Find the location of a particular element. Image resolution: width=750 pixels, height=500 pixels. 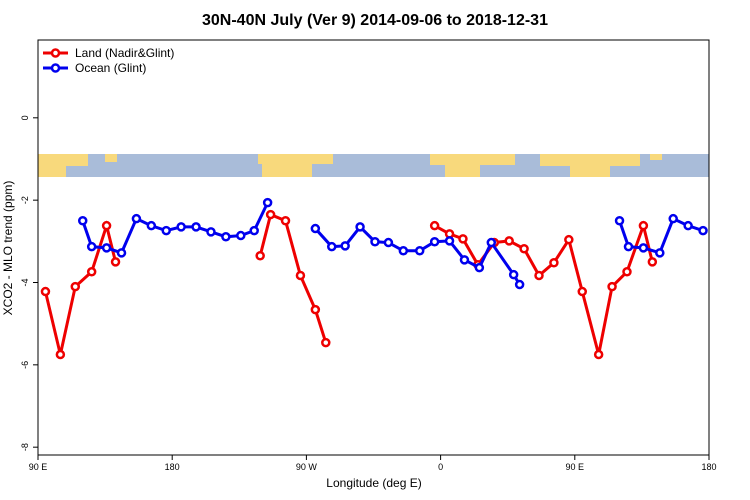

y-axis-label: XCO2 - MLO trend (ppm) is located at coordinates (8, 248).